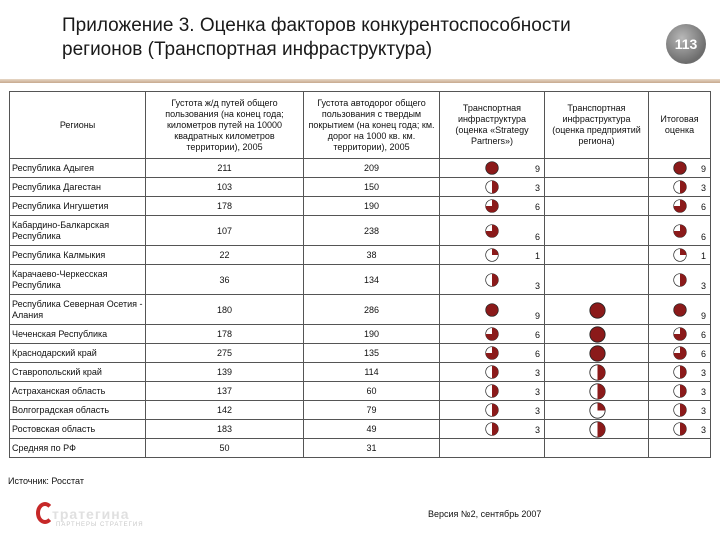  Describe the element at coordinates (224, 309) in the screenshot. I see `rail-density-value: 180` at that location.